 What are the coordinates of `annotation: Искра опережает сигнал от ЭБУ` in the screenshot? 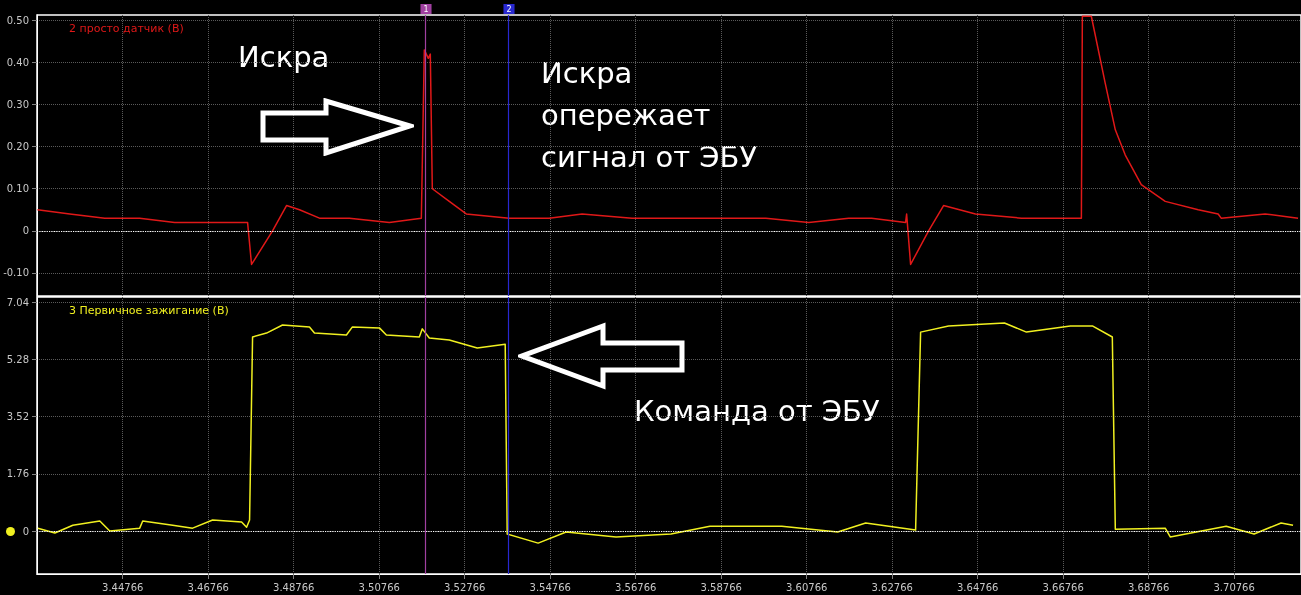 It's located at (649, 115).